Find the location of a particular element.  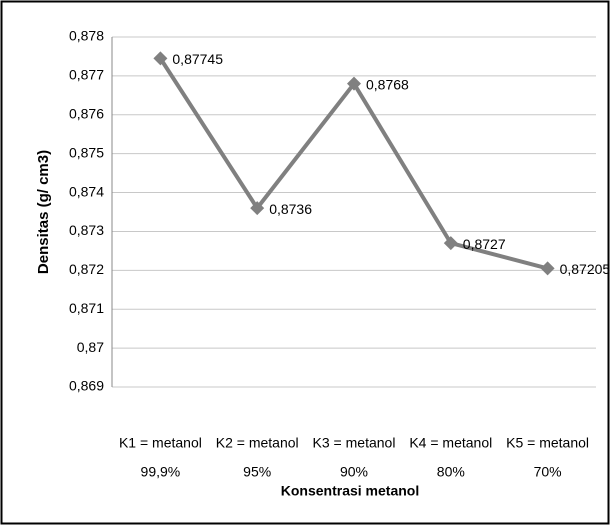

data-label: 0,87205 is located at coordinates (585, 269).